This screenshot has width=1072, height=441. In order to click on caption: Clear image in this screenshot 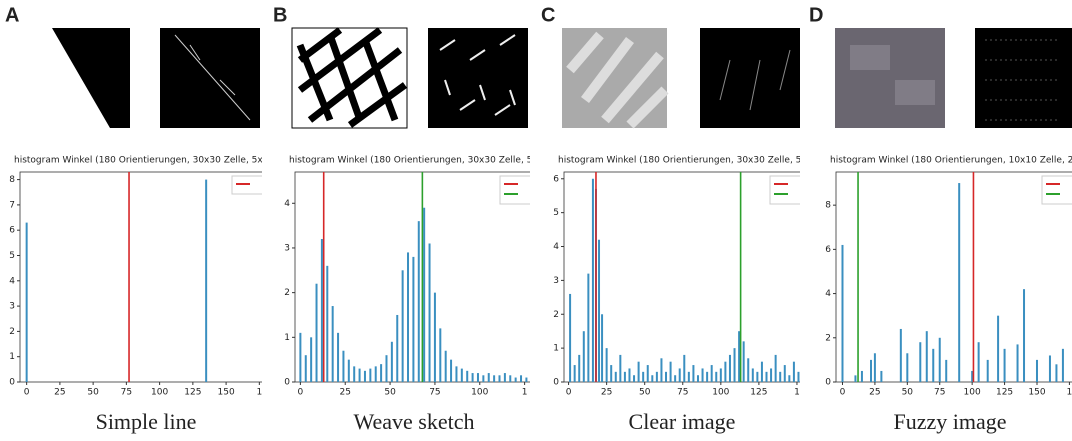, I will do `click(682, 421)`.